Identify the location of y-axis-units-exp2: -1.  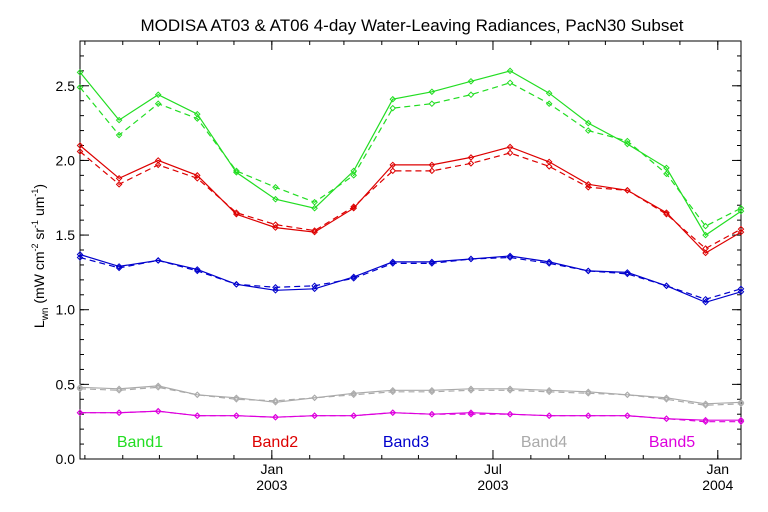
(35, 224).